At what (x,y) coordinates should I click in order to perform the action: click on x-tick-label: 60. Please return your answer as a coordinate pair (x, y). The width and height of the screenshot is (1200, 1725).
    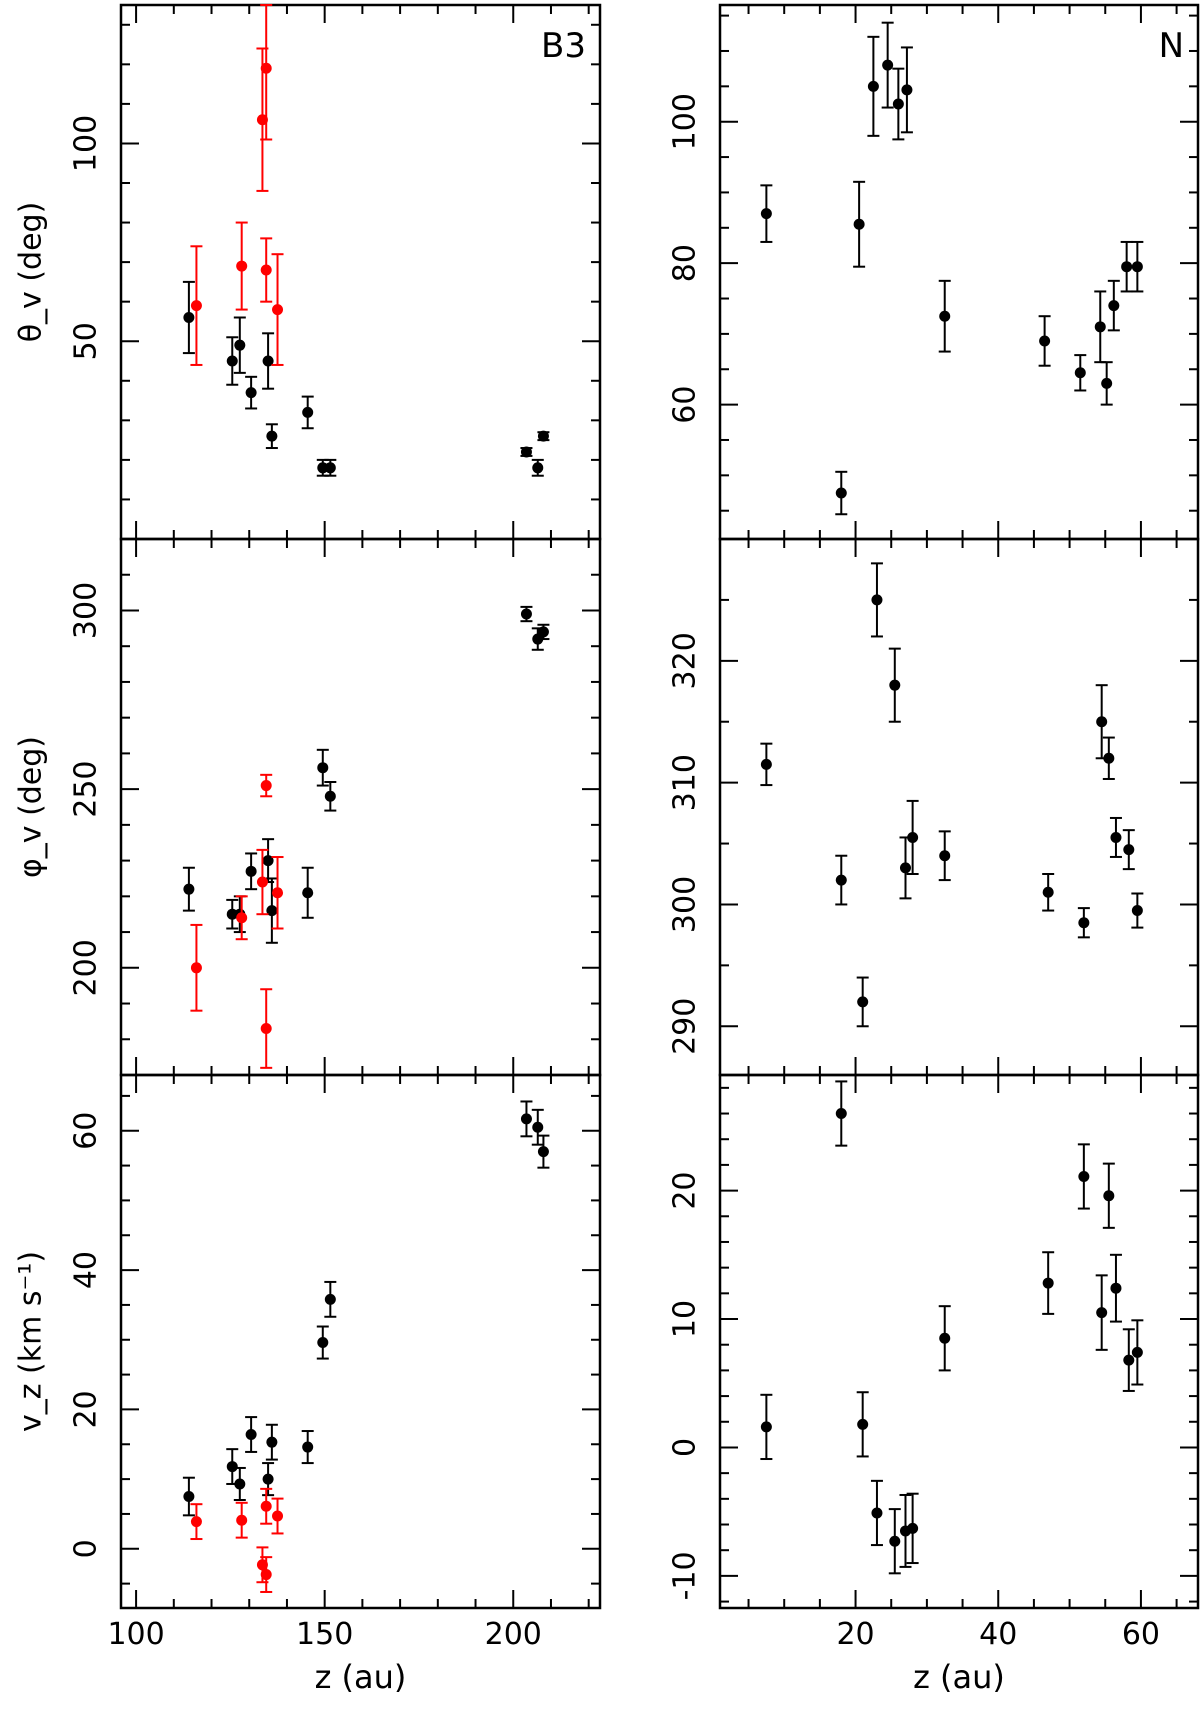
    Looking at the image, I should click on (1141, 1634).